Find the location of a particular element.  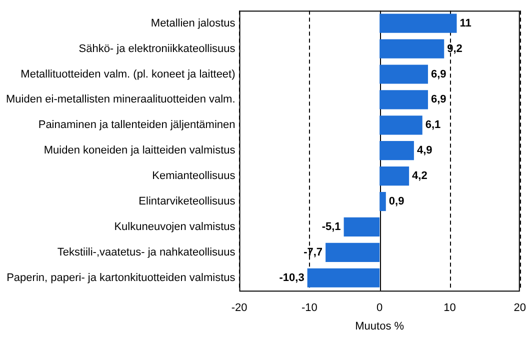

y-tick-label: Sähkö- ja elektroniikkateollisuus is located at coordinates (157, 48).